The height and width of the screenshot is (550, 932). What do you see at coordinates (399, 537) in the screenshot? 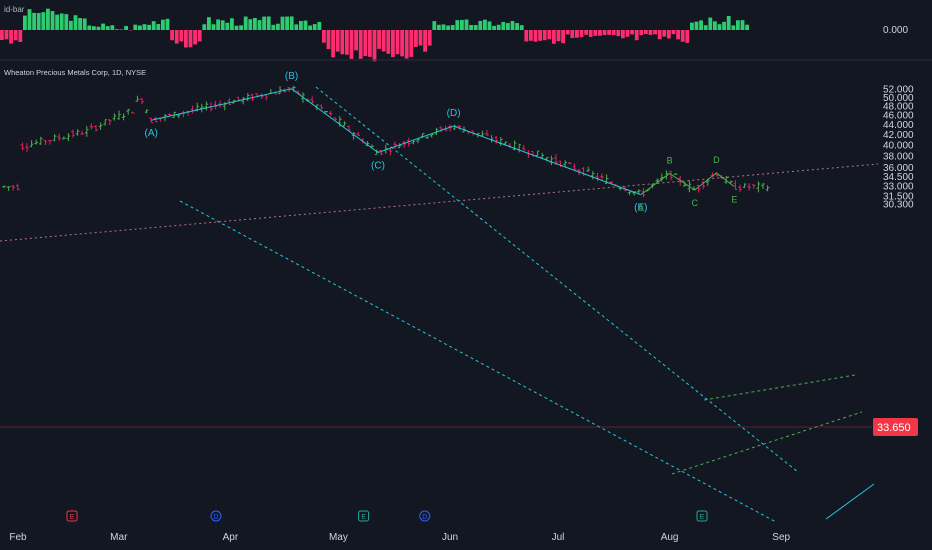
I see `time-axis: Feb Mar Apr May Jun Jul Aug Sep` at bounding box center [399, 537].